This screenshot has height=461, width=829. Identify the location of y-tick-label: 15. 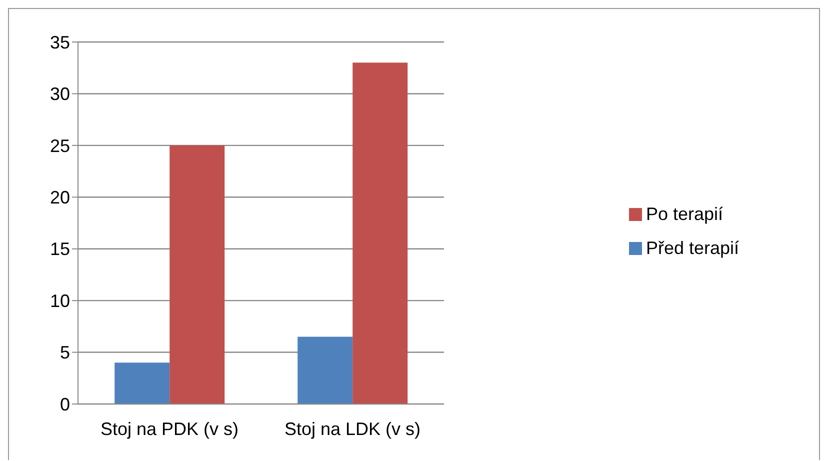
(60, 249).